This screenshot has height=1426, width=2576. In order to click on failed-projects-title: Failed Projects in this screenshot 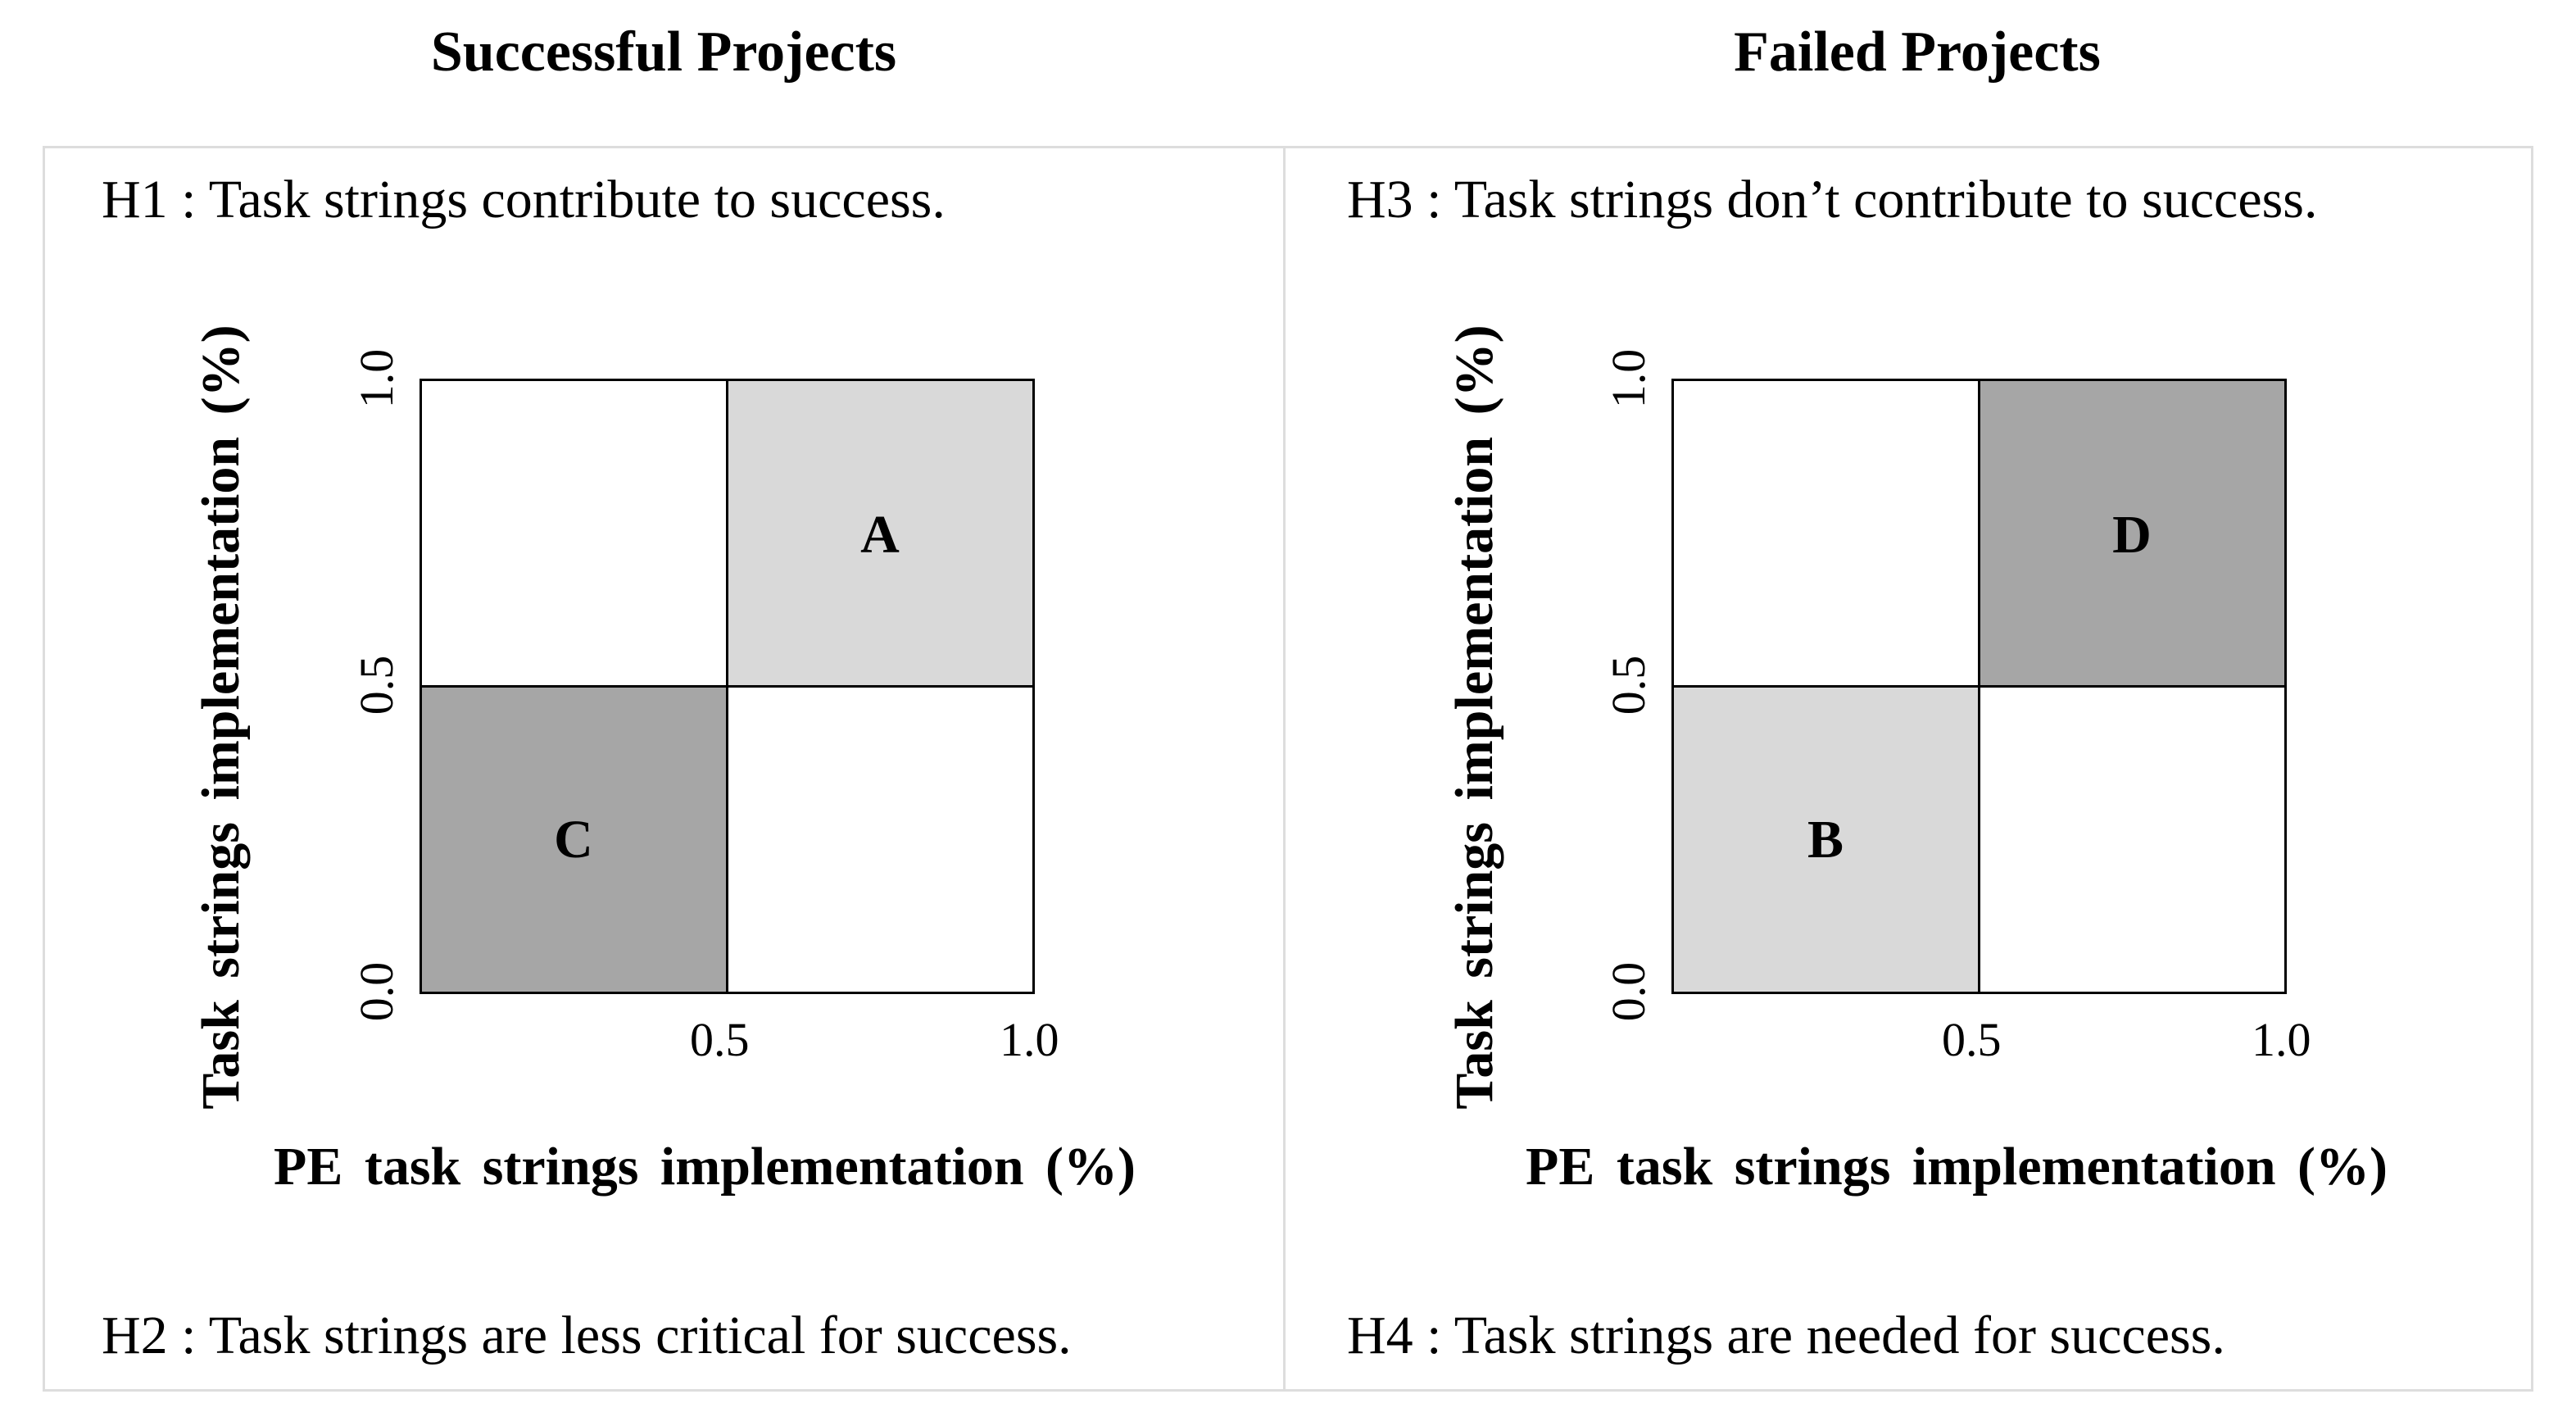, I will do `click(1918, 52)`.